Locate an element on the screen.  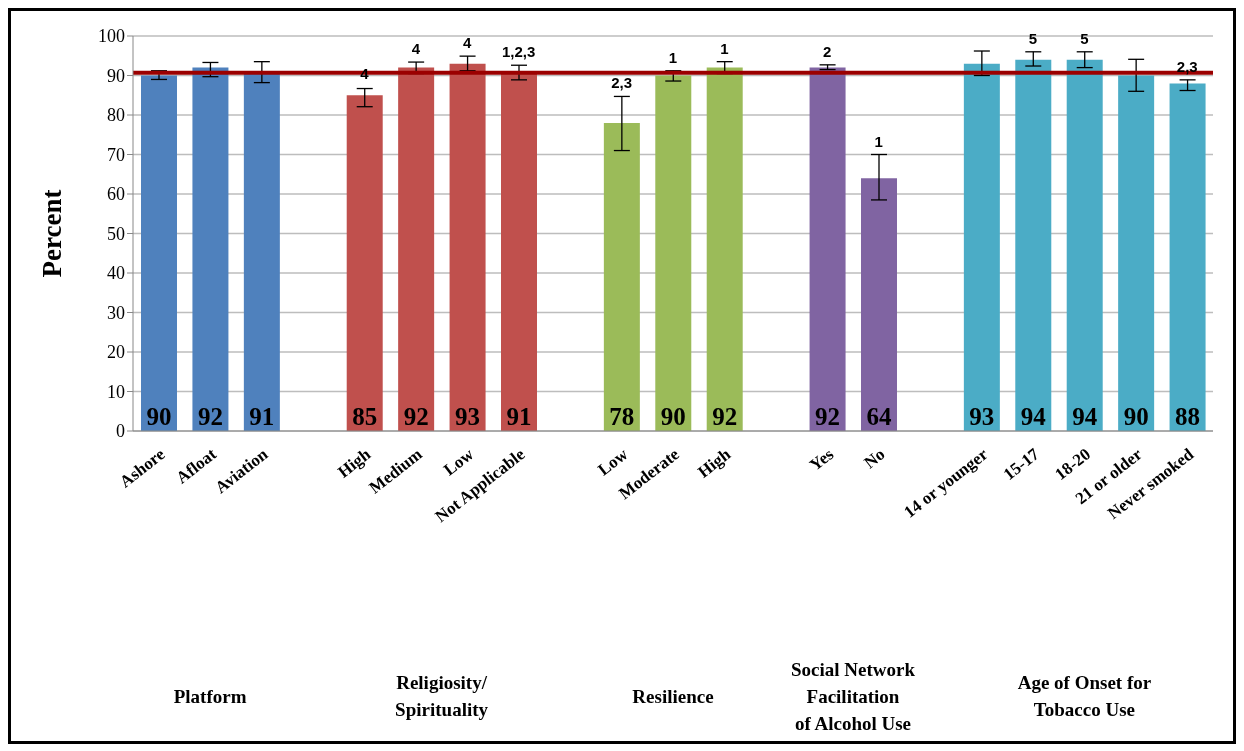
text: Social Network Facilitation of Alcohol Use is located at coordinates (853, 696).